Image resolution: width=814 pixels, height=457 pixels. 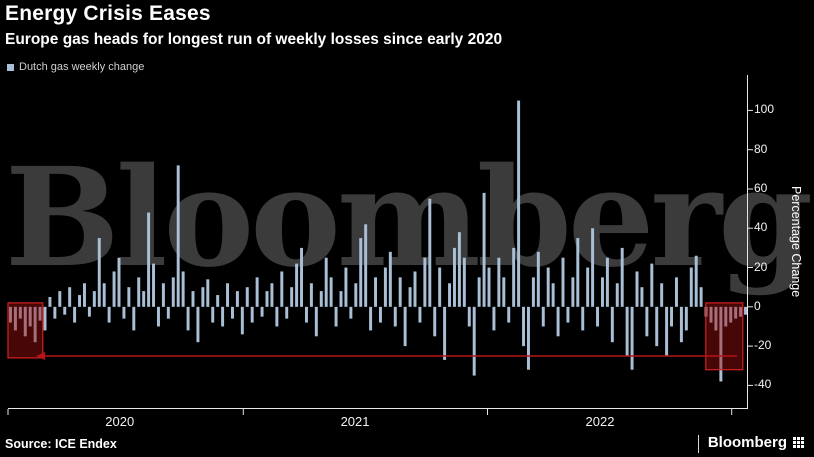 What do you see at coordinates (763, 384) in the screenshot?
I see `y-tick-label: -40` at bounding box center [763, 384].